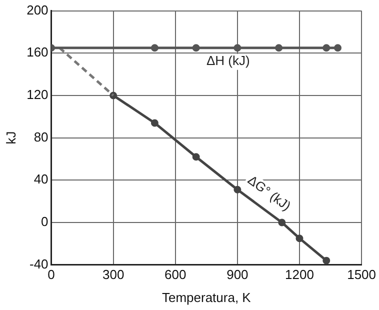 Image resolution: width=379 pixels, height=310 pixels. I want to click on y-tick-label: -40, so click(38, 264).